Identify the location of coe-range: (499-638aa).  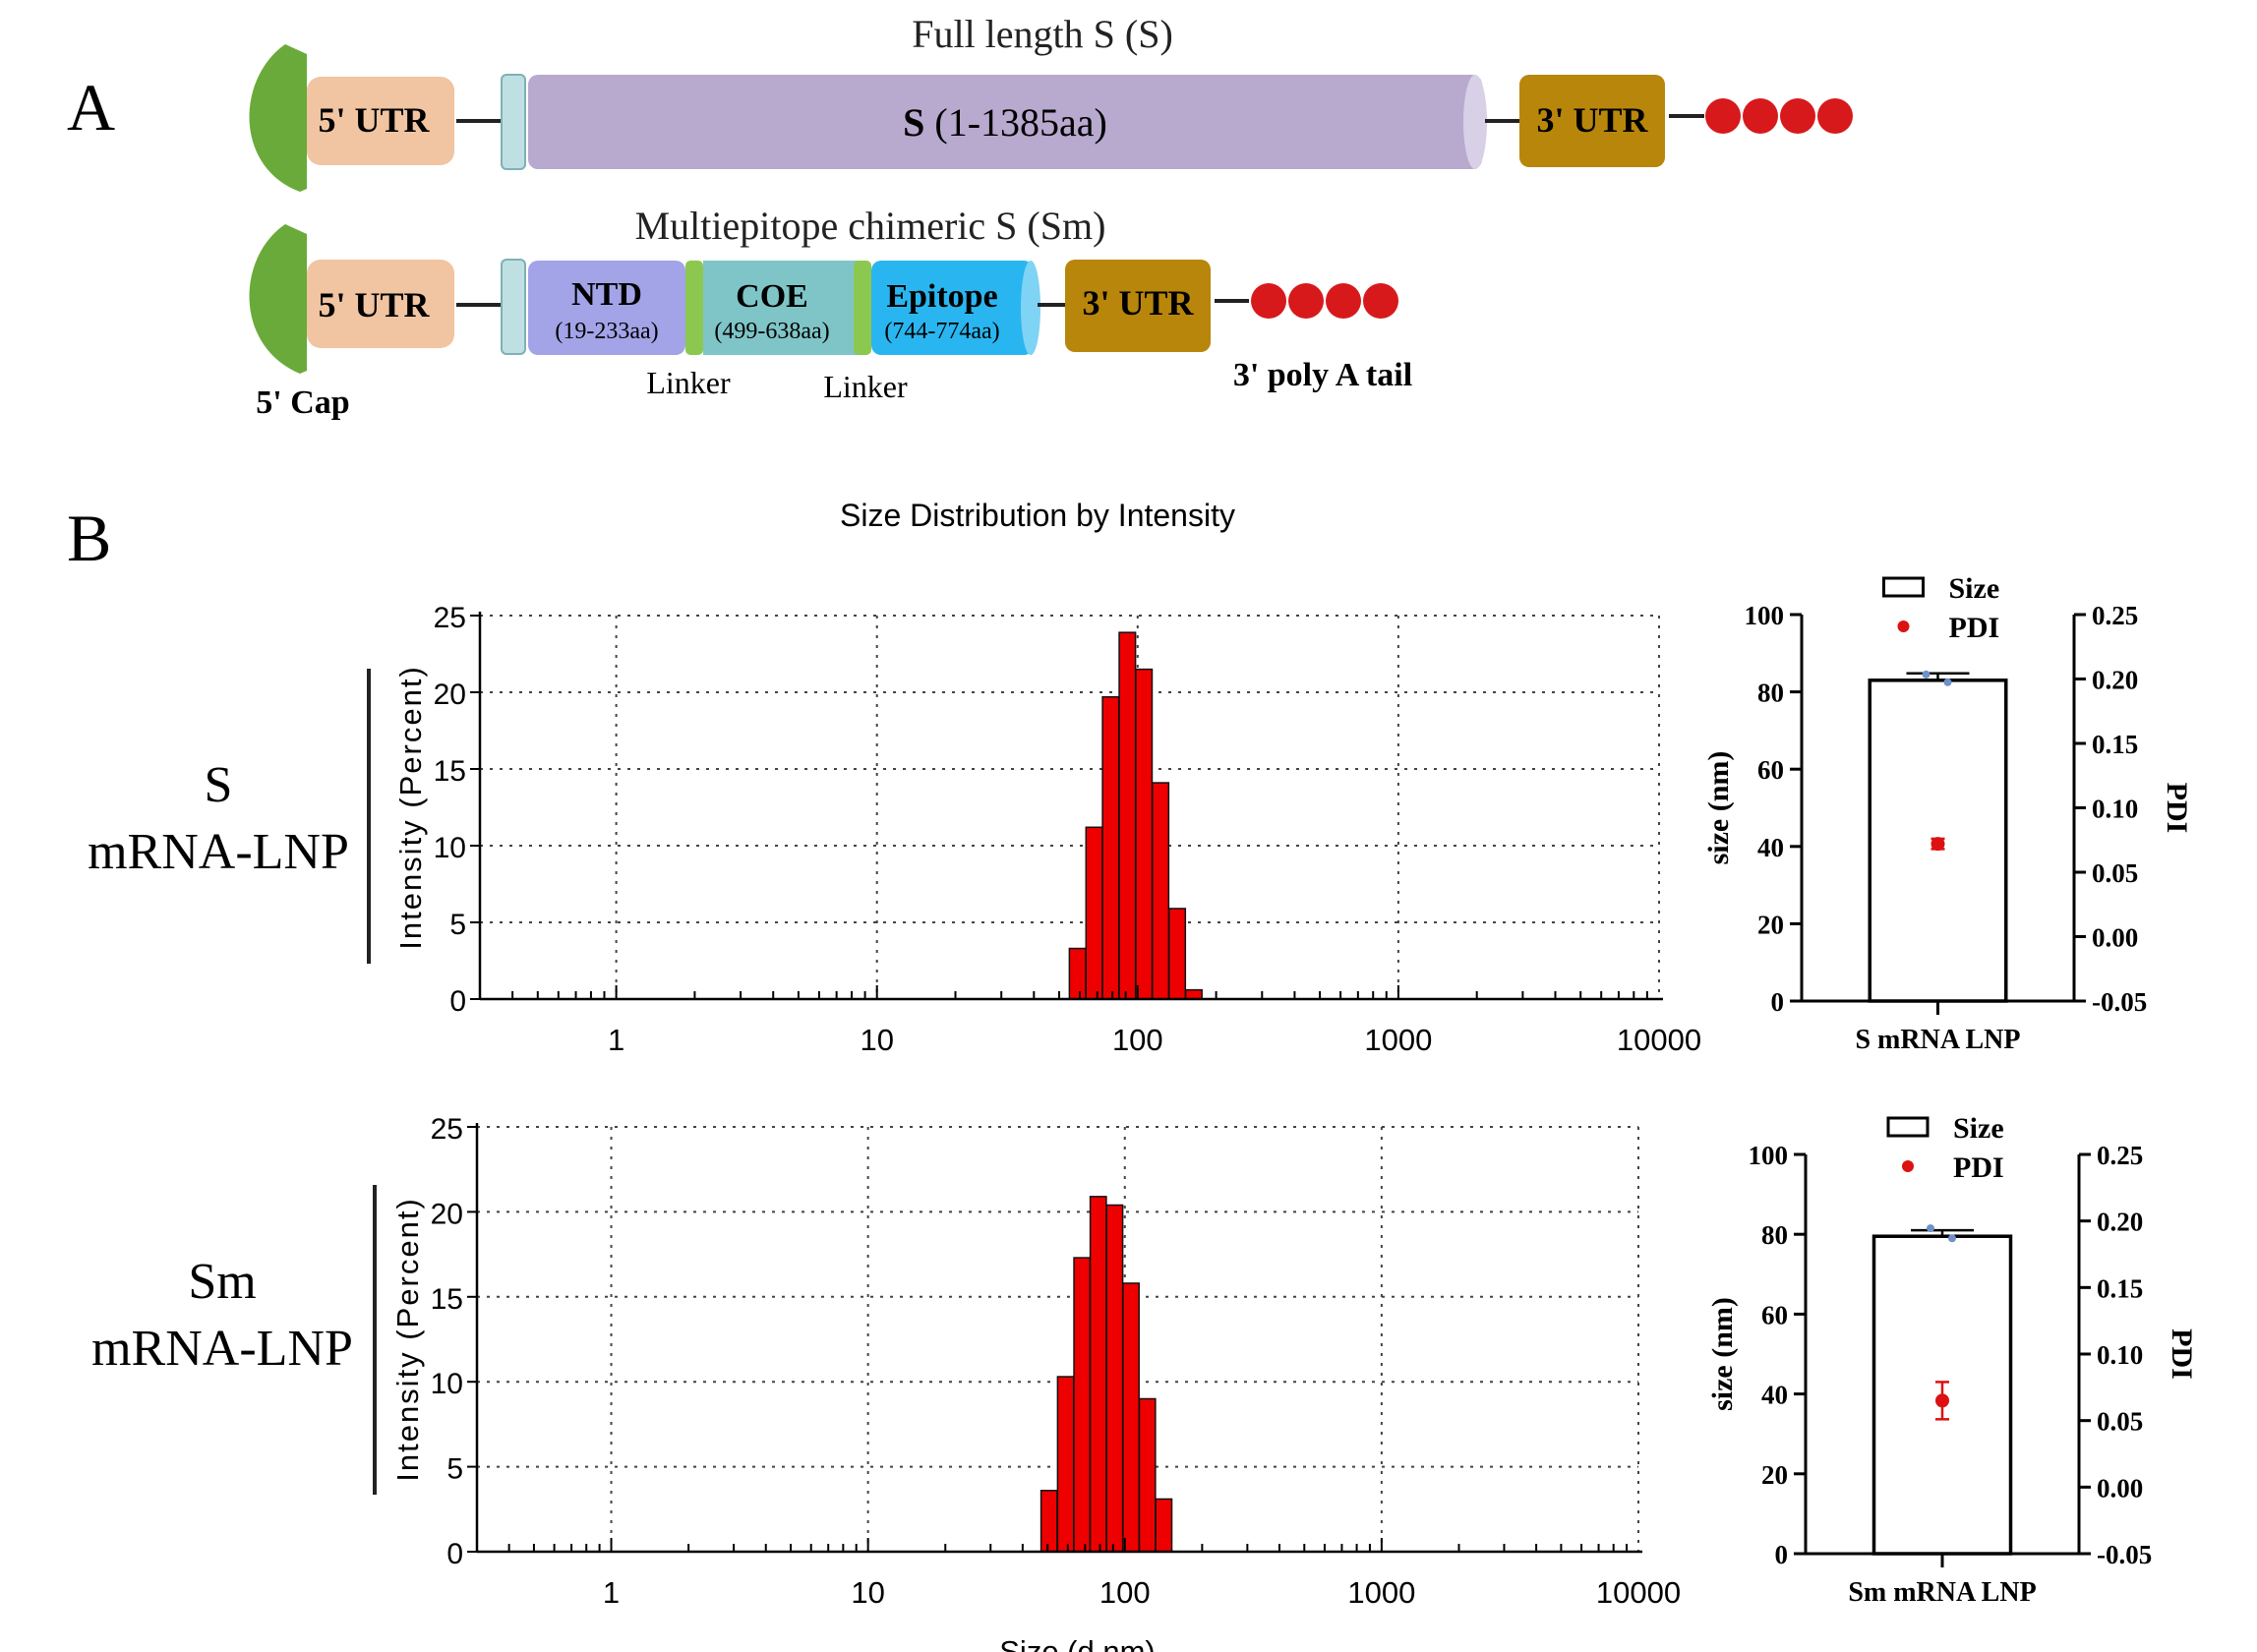
(771, 331).